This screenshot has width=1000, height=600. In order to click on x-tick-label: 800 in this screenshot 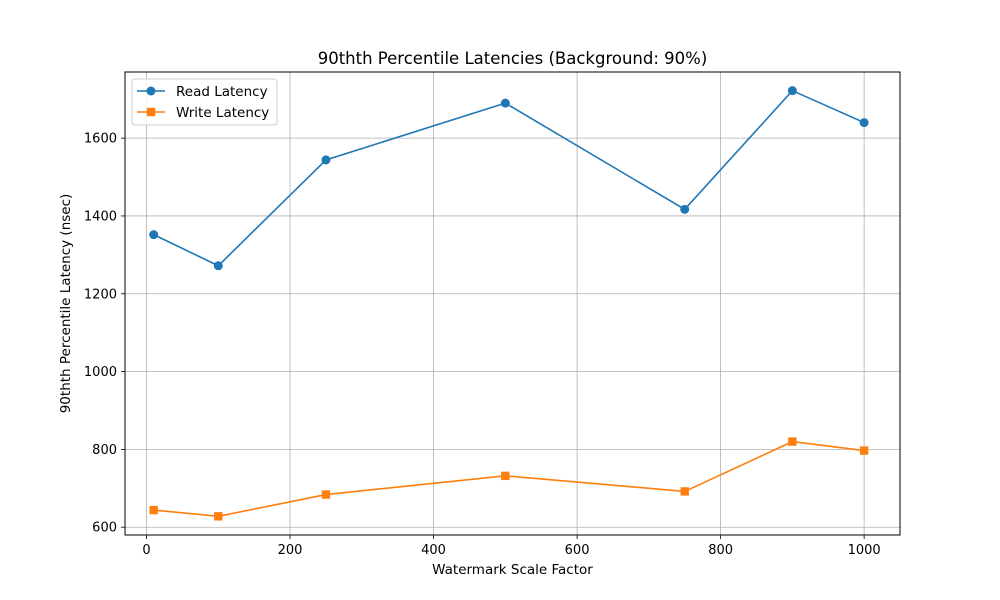, I will do `click(720, 550)`.